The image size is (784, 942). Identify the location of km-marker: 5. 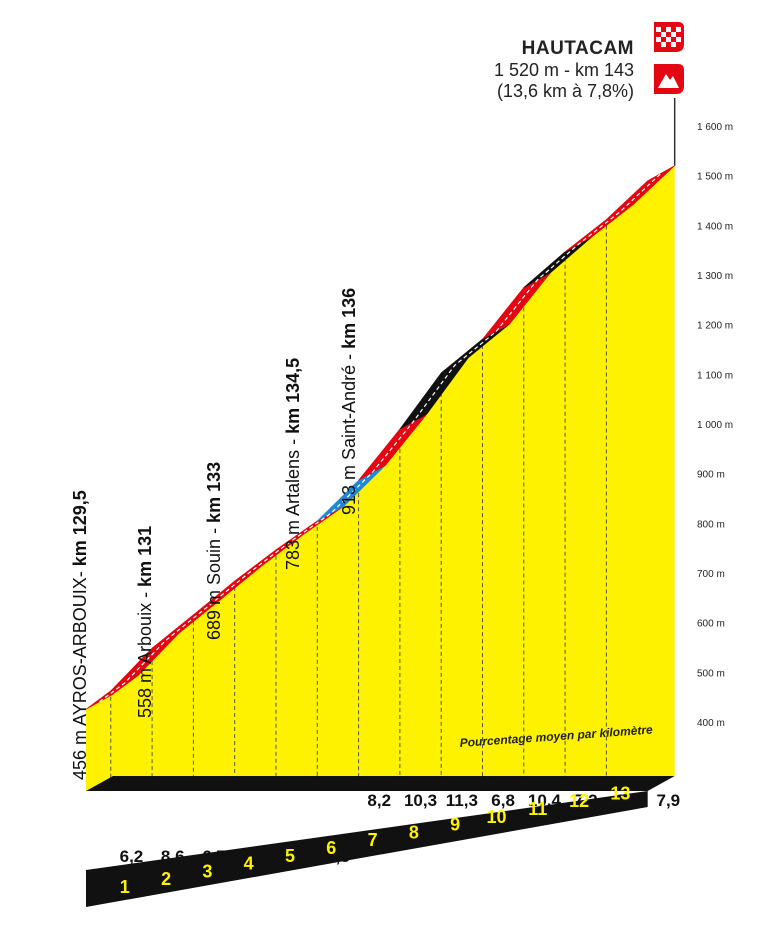
(290, 856).